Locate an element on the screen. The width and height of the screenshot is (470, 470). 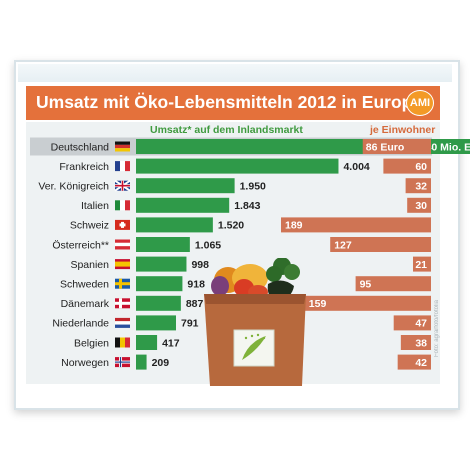
per-capita-bar-italien is located at coordinates (419, 205).